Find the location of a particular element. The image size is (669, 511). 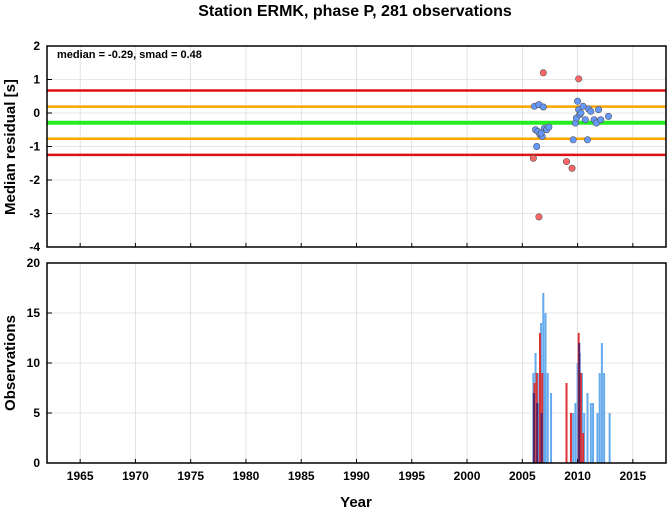

x-tick-label: 2010 is located at coordinates (577, 476).